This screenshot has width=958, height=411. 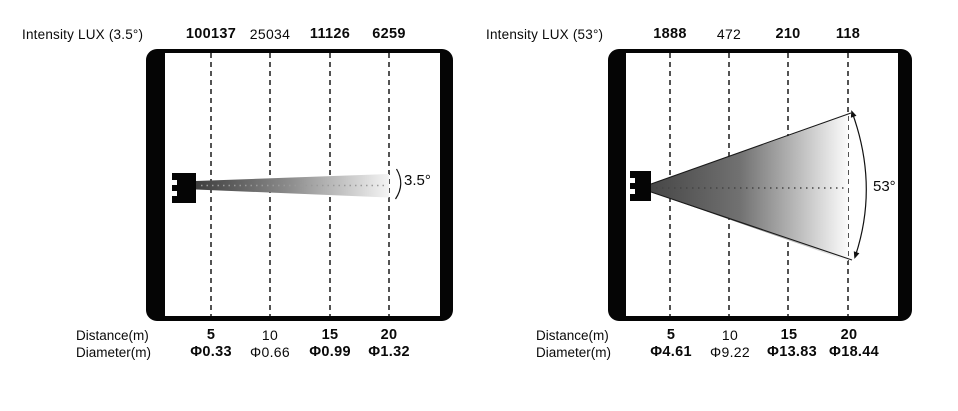 What do you see at coordinates (211, 34) in the screenshot?
I see `intensity-value: 100137` at bounding box center [211, 34].